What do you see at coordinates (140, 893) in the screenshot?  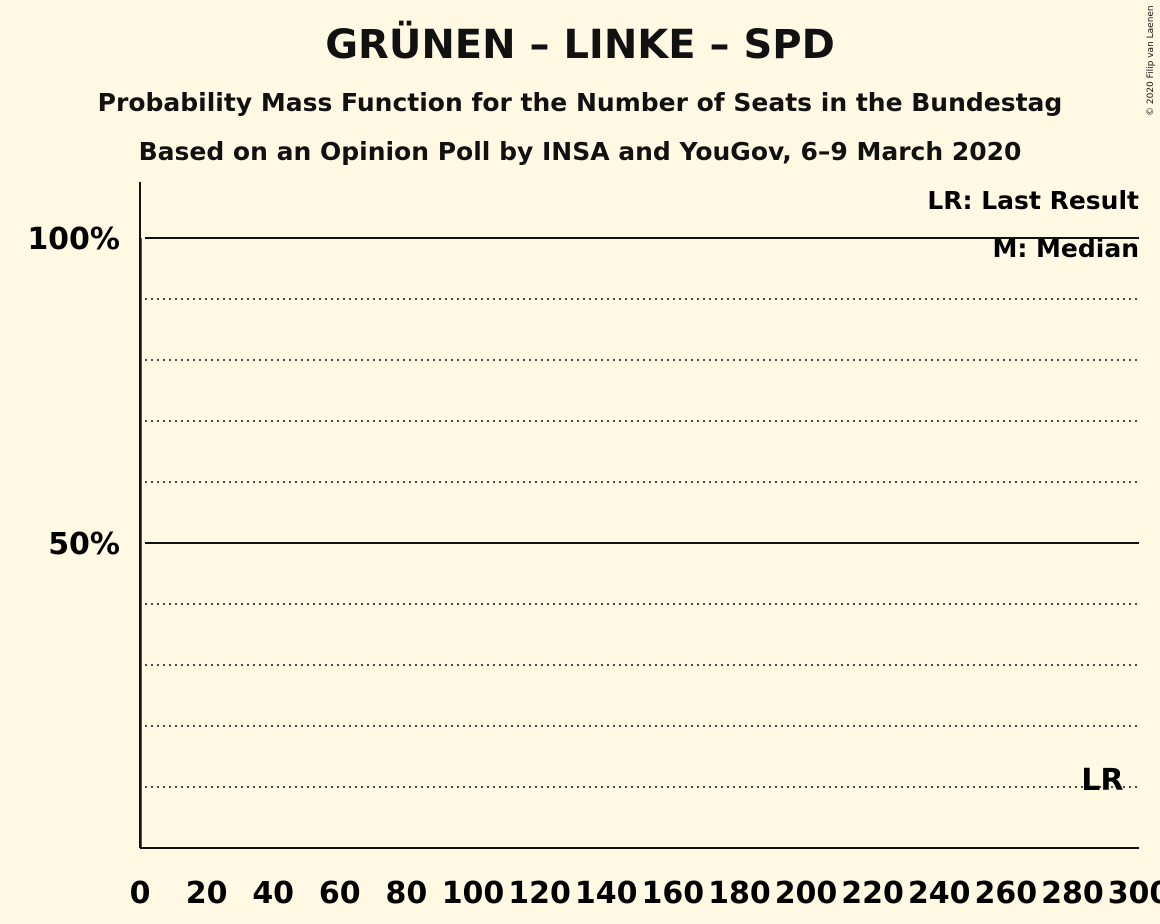 I see `x-tick-label: 0` at bounding box center [140, 893].